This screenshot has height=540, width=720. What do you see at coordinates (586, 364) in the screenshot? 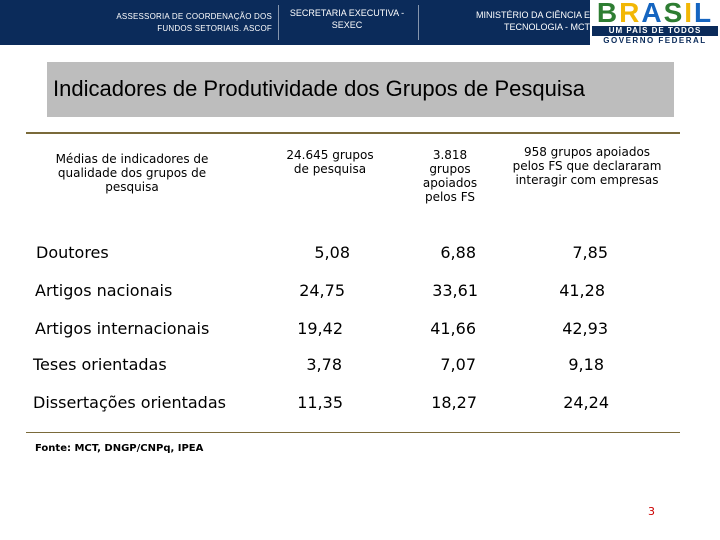
I see `cell-value: 9,18` at bounding box center [586, 364].